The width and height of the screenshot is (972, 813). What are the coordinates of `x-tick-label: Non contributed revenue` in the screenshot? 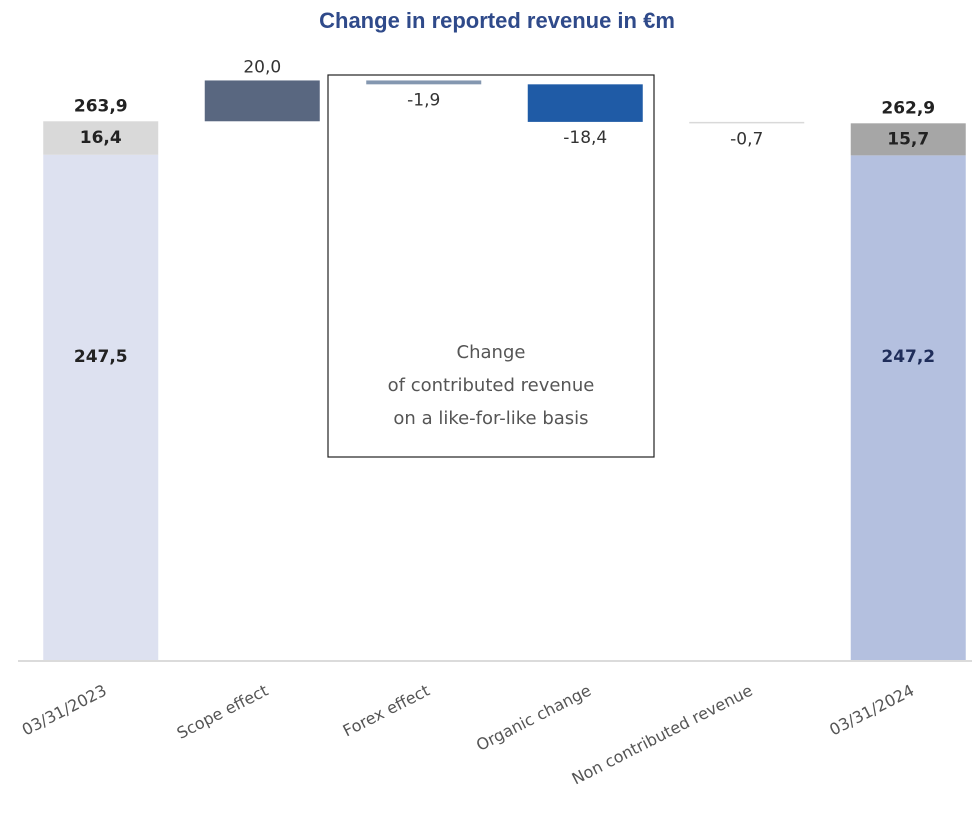 It's located at (662, 735).